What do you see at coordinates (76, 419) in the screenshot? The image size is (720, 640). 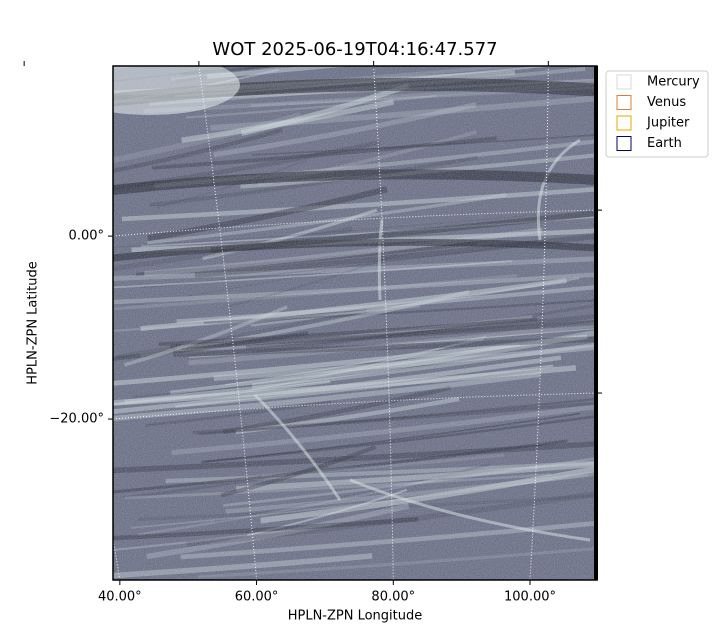 I see `y-tick-label: −20.00°` at bounding box center [76, 419].